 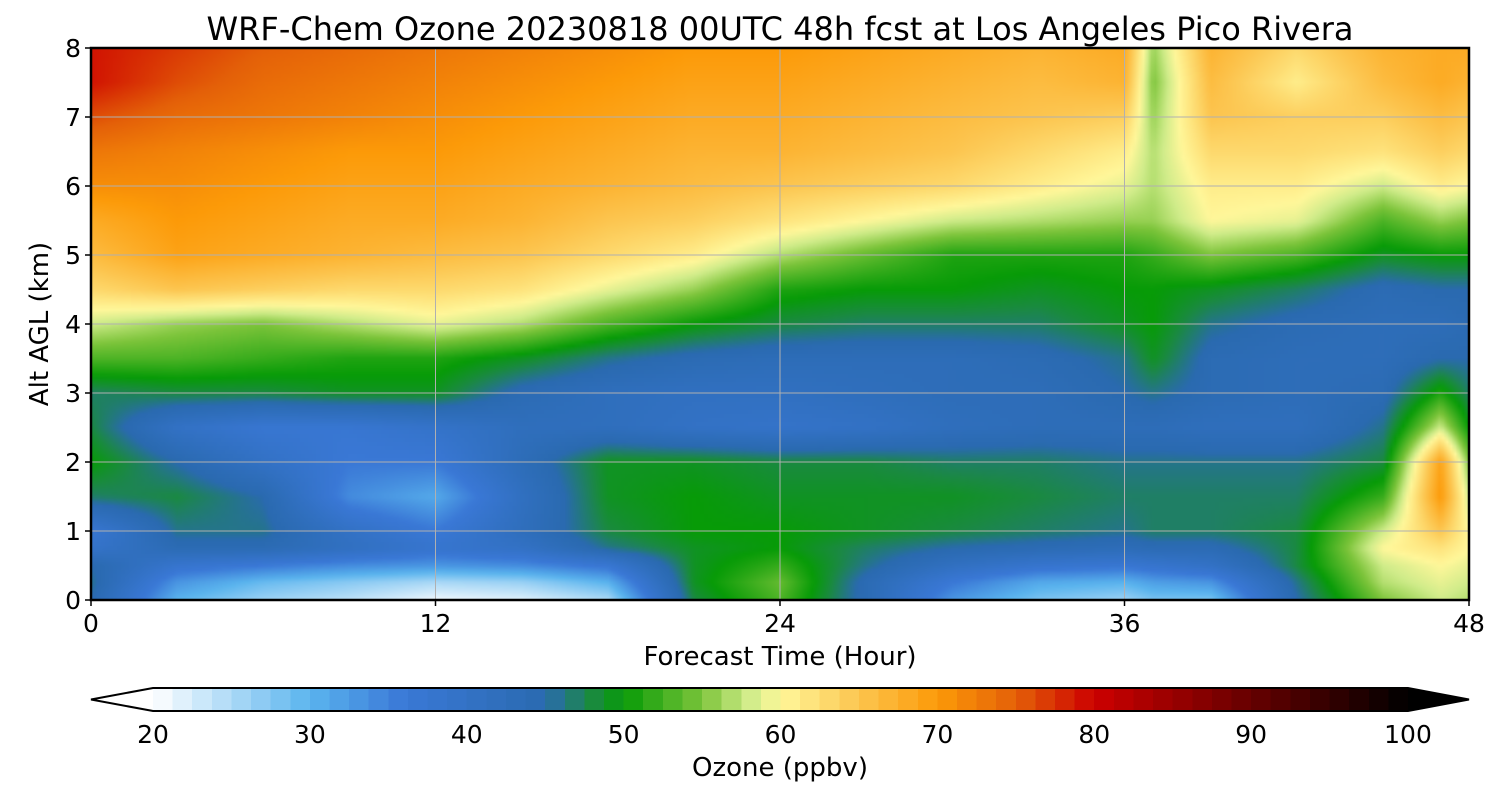 I want to click on colorbar-tick-label: 70, so click(x=937, y=734).